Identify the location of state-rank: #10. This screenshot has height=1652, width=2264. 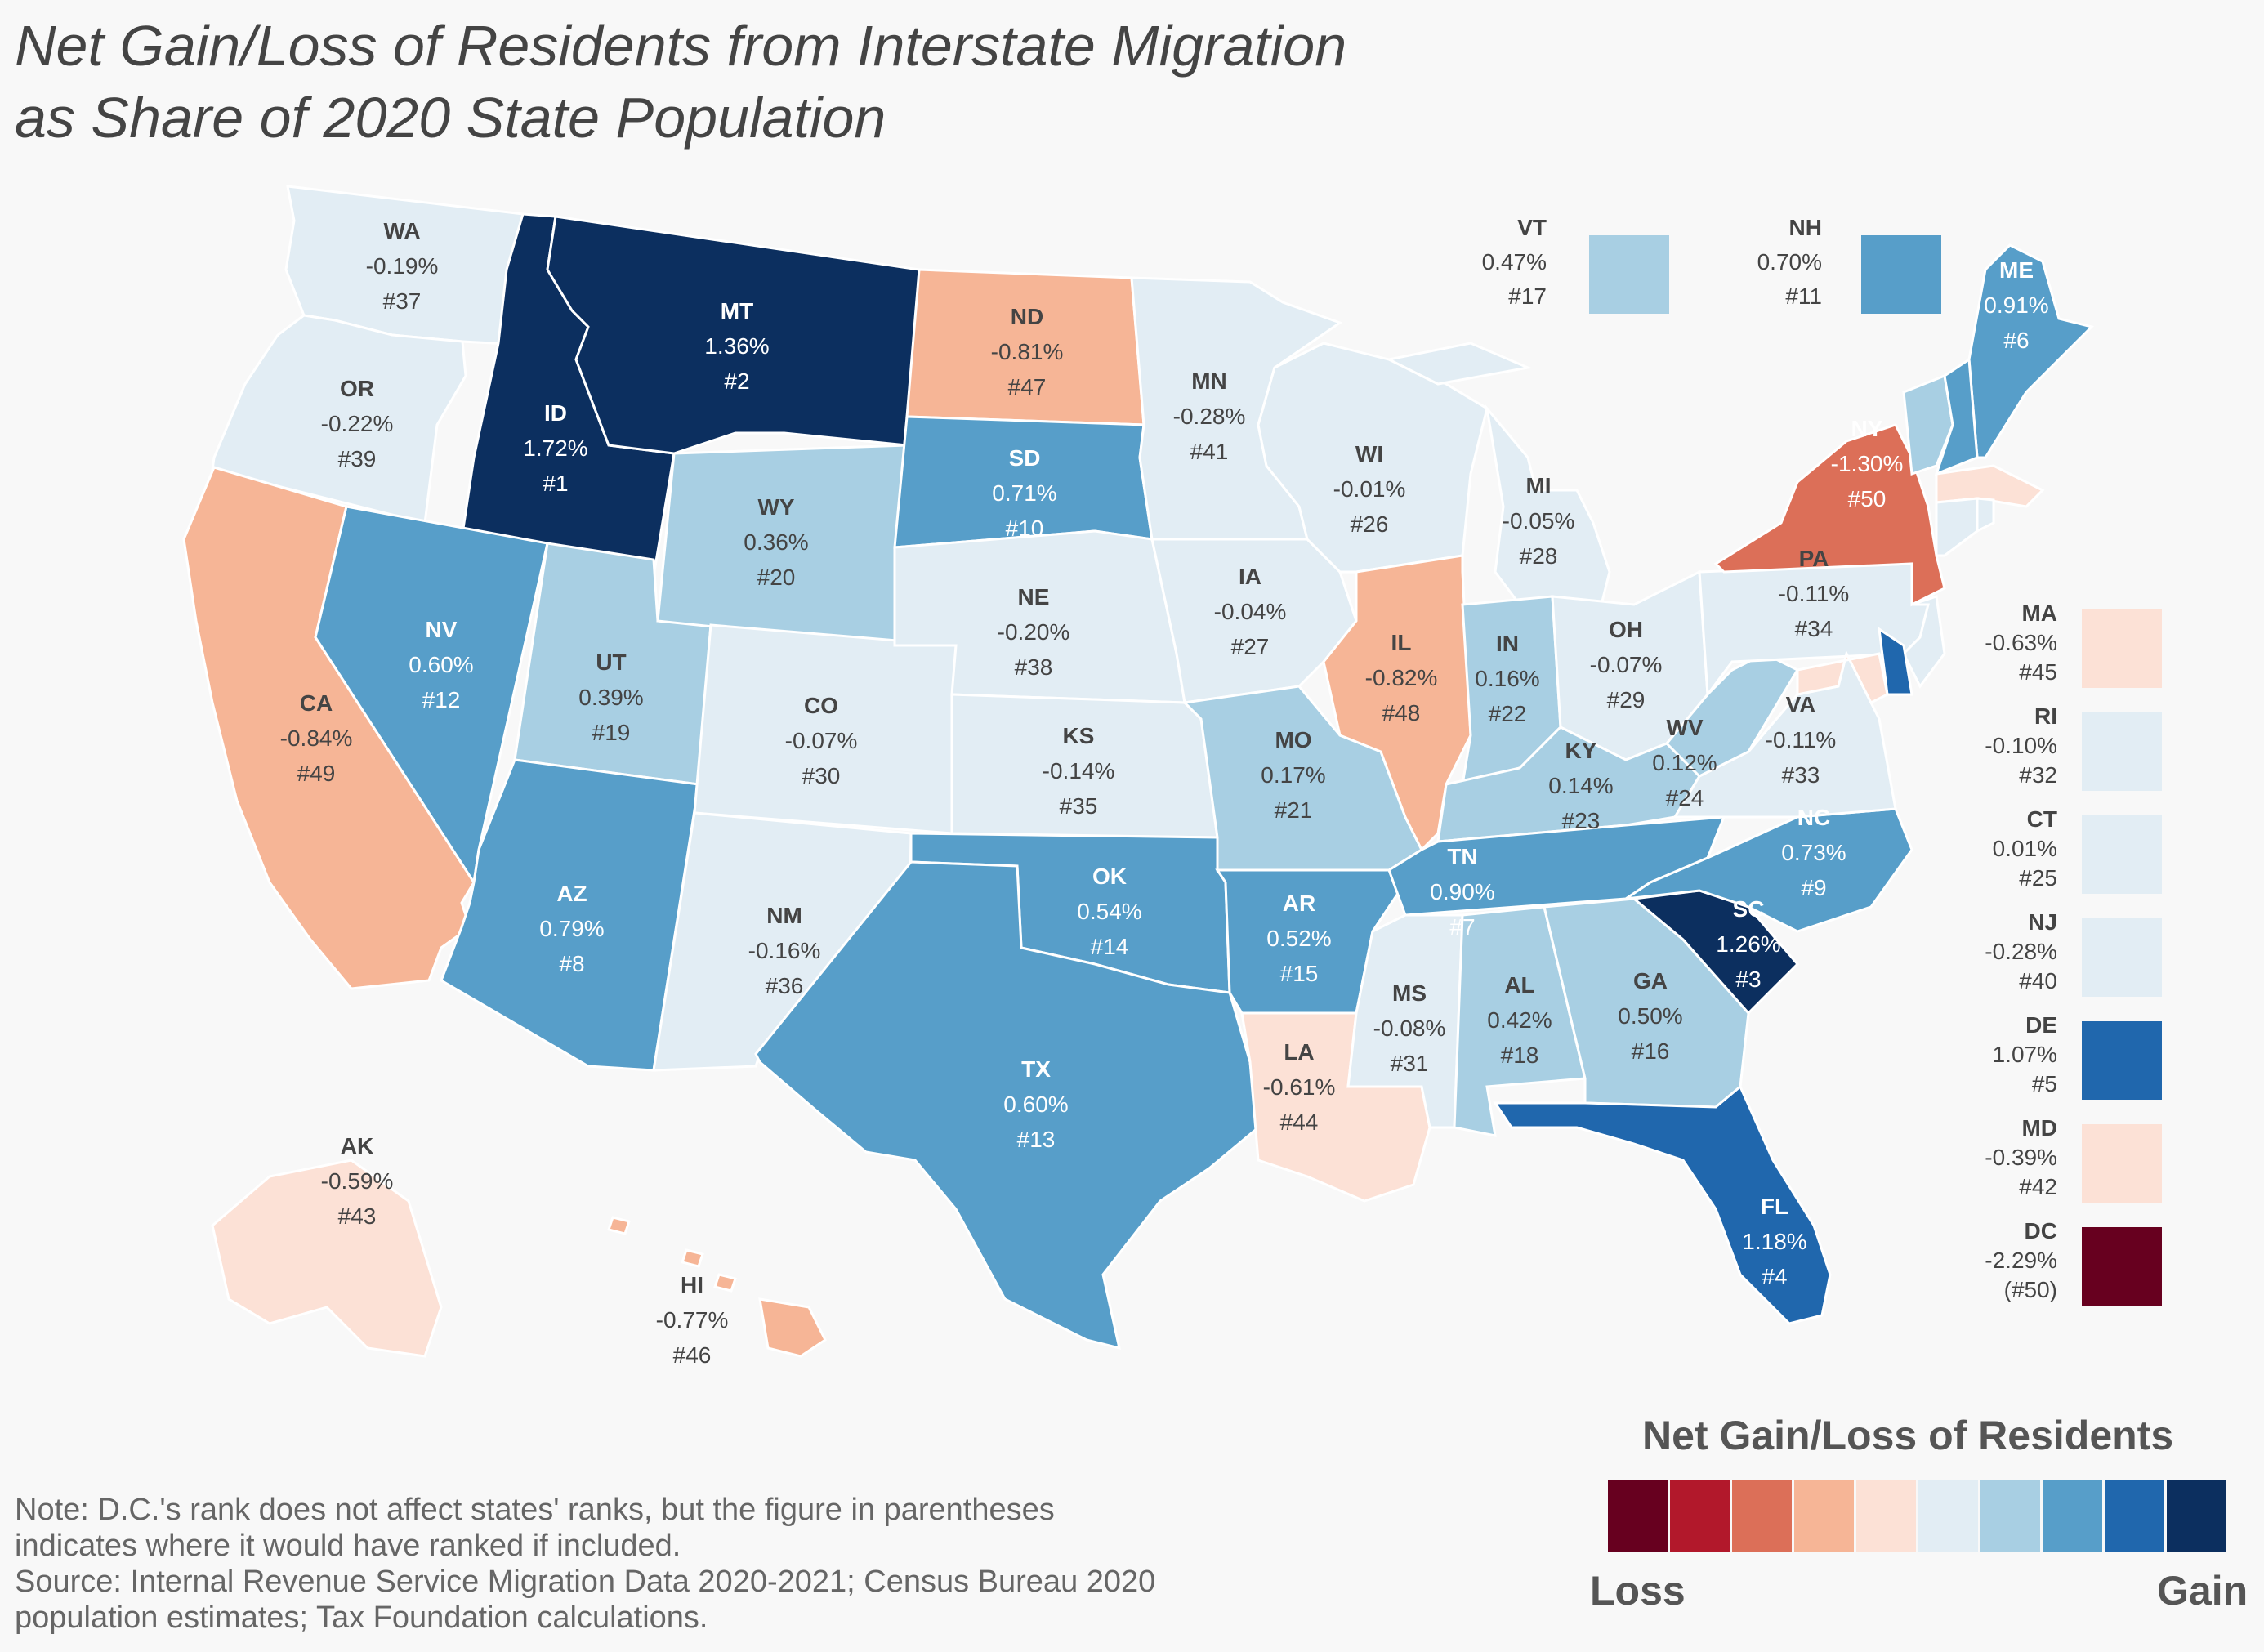
(1025, 528).